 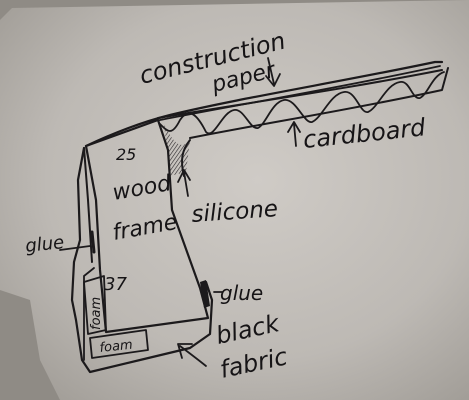 What do you see at coordinates (116, 347) in the screenshot?
I see `foam-horizontal-label: foam` at bounding box center [116, 347].